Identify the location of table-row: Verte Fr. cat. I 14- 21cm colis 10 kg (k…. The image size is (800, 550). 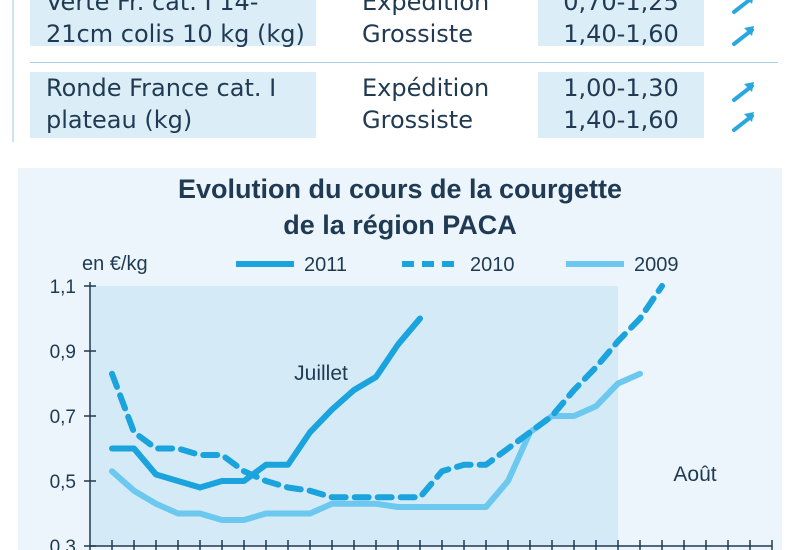
(400, 24).